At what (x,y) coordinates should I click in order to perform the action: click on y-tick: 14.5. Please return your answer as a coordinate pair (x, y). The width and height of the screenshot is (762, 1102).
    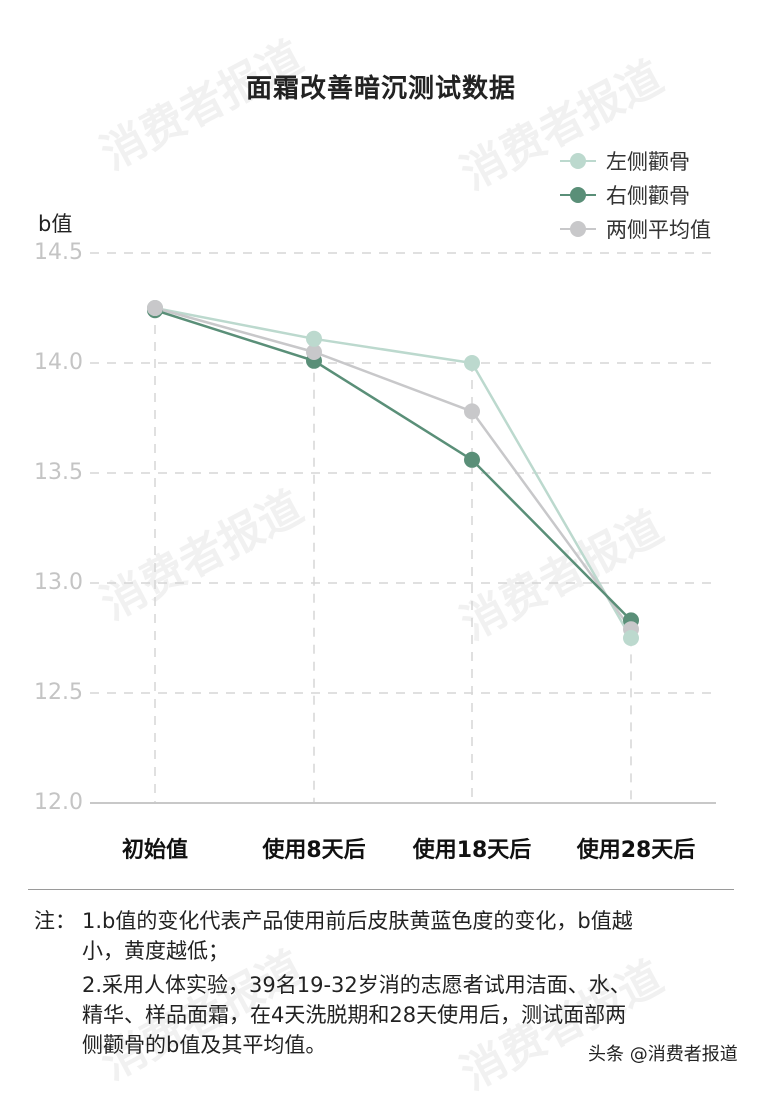
    Looking at the image, I should click on (58, 252).